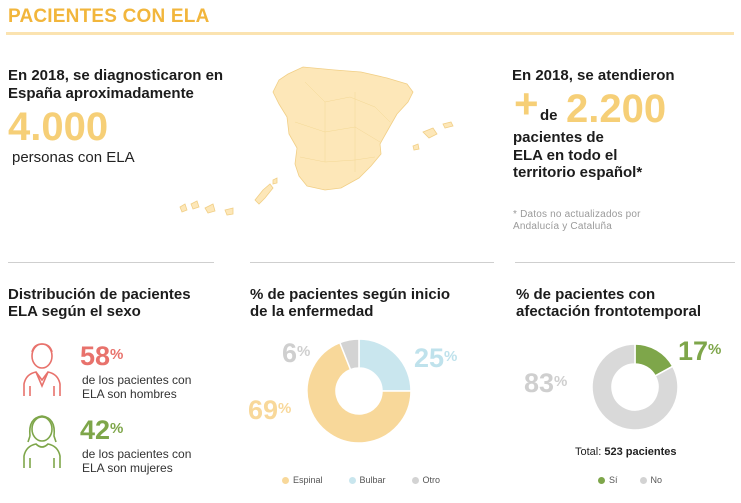 This screenshot has height=503, width=741. Describe the element at coordinates (448, 125) in the screenshot. I see `balearic-menorca` at that location.